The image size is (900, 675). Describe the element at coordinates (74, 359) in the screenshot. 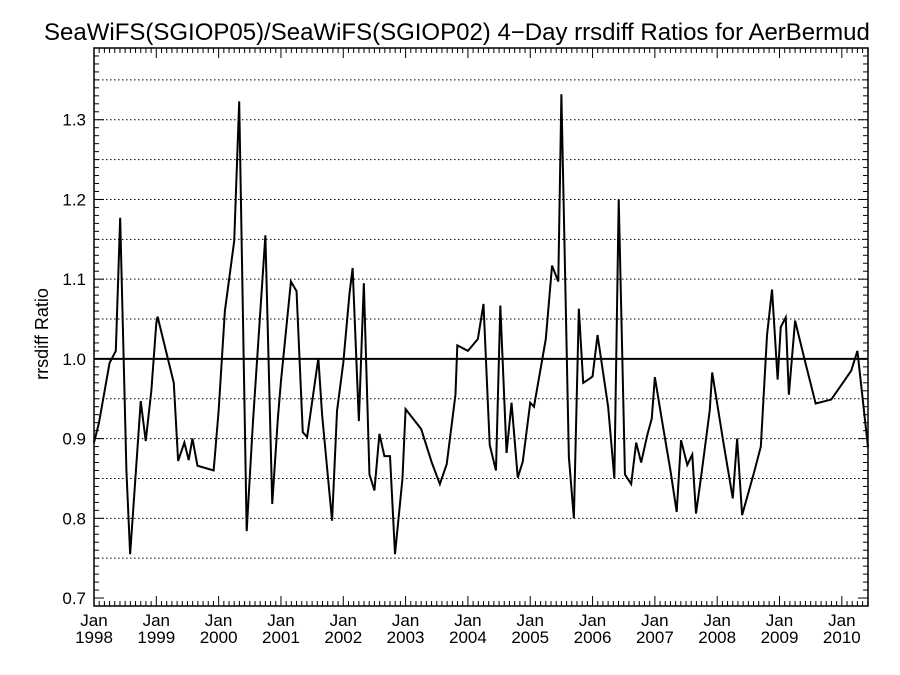

I see `y-tick-label: 1.0` at that location.